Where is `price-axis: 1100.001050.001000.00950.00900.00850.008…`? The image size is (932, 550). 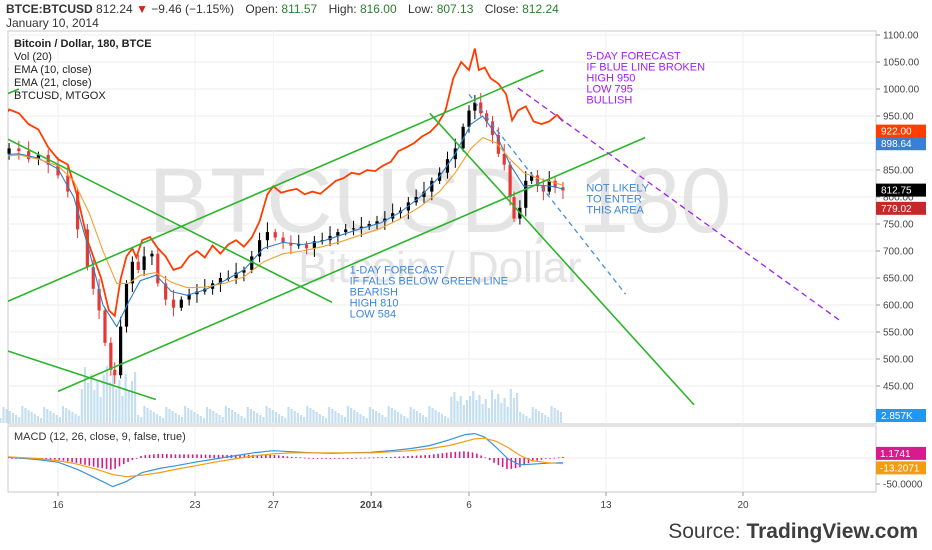
price-axis: 1100.001050.001000.00950.00900.00850.008… is located at coordinates (901, 227).